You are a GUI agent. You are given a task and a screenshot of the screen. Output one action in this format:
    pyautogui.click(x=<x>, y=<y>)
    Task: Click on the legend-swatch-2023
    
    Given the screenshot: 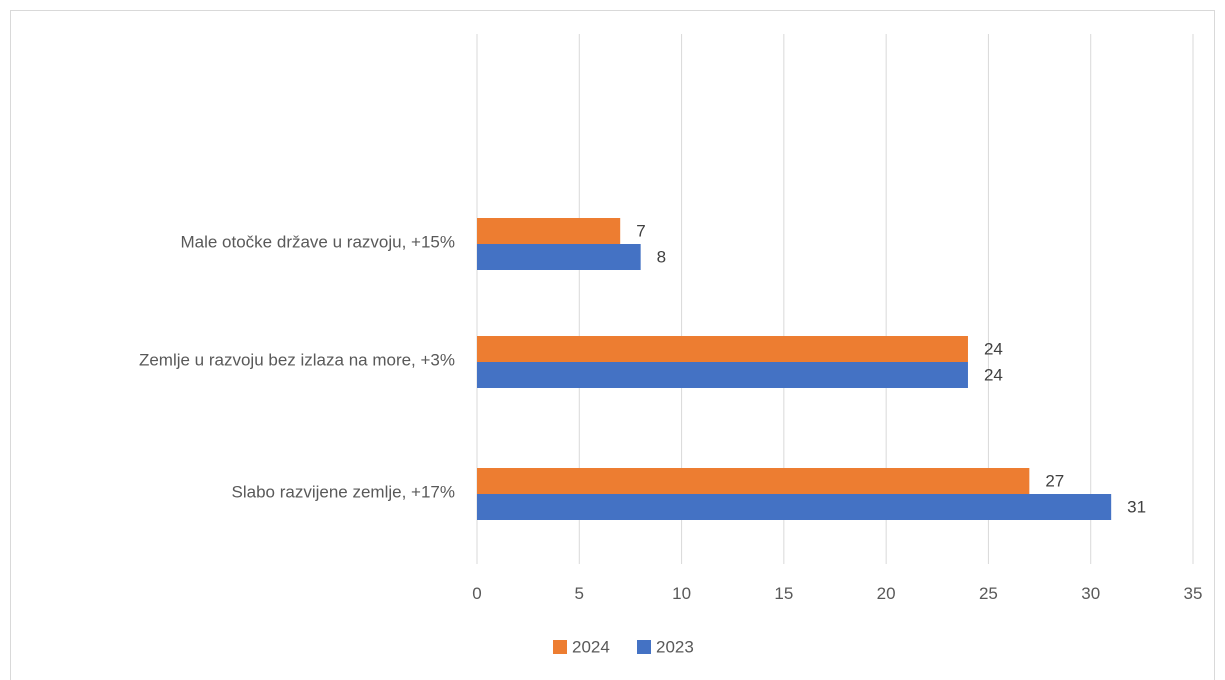 What is the action you would take?
    pyautogui.click(x=644, y=647)
    